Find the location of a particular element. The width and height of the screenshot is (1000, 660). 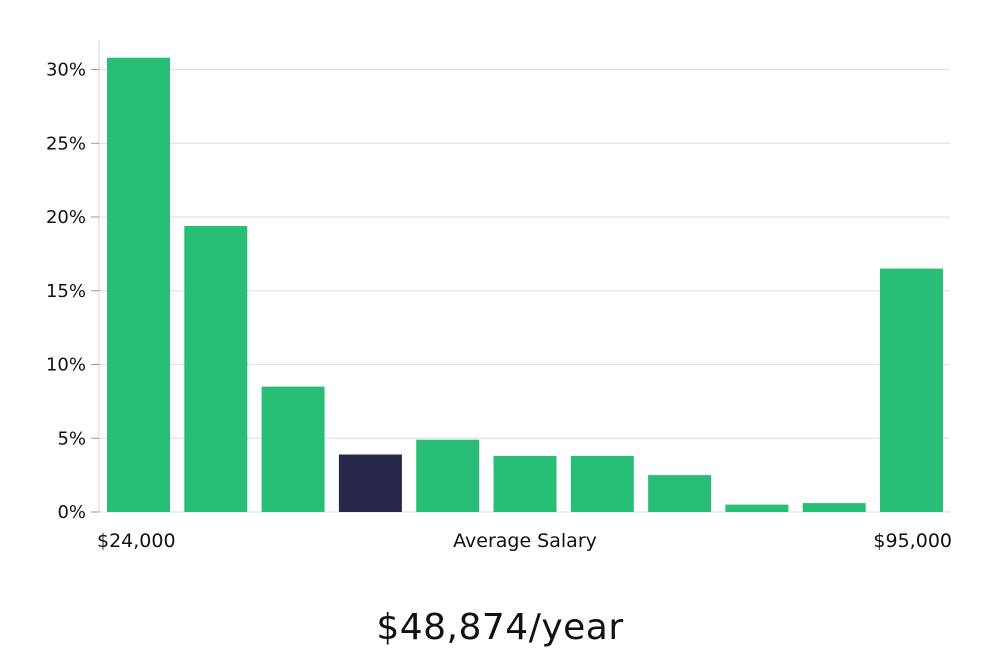

x-axis-max-label: $95,000 is located at coordinates (912, 541).